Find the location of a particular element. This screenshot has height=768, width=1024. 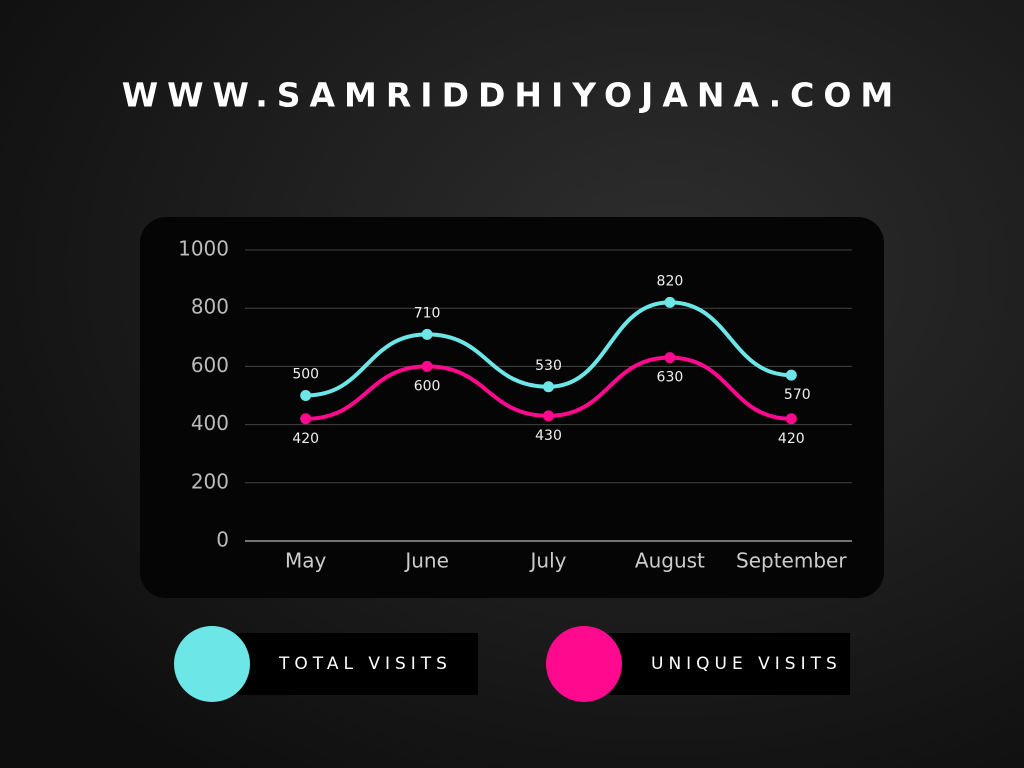

x-tick-label: August is located at coordinates (670, 561).